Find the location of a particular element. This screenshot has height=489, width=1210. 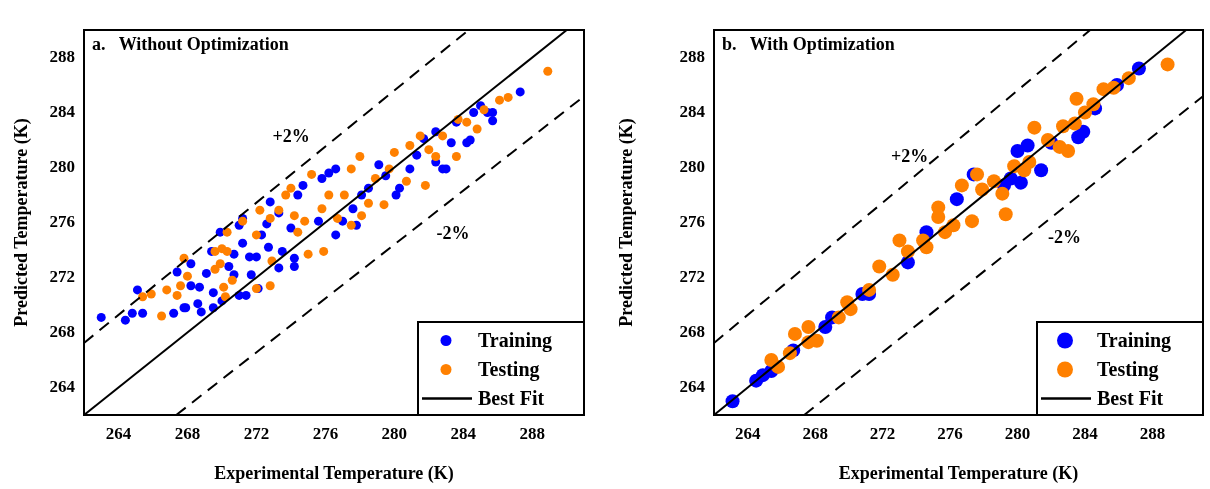

chart-title: a. Without Optimization is located at coordinates (190, 43).